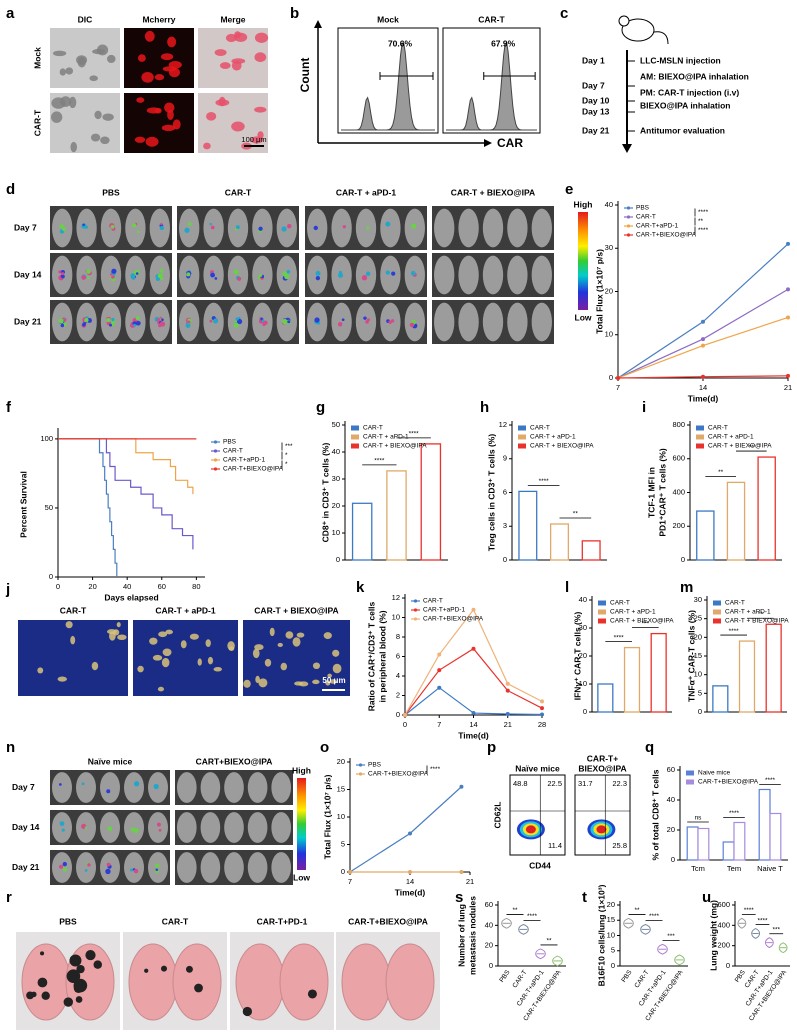 The height and width of the screenshot is (1032, 797). Describe the element at coordinates (111, 192) in the screenshot. I see `column-header: PBS` at that location.